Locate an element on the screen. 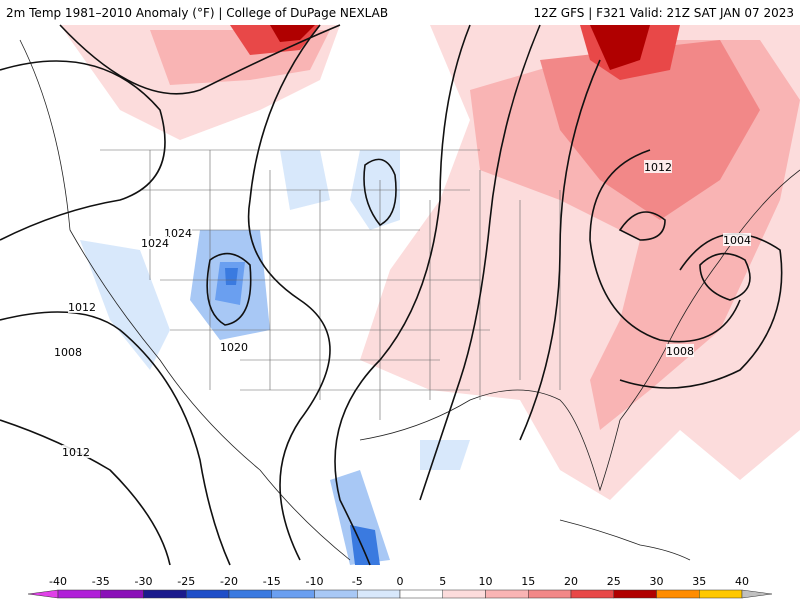  colorbar-tick-label: 40 is located at coordinates (742, 581).